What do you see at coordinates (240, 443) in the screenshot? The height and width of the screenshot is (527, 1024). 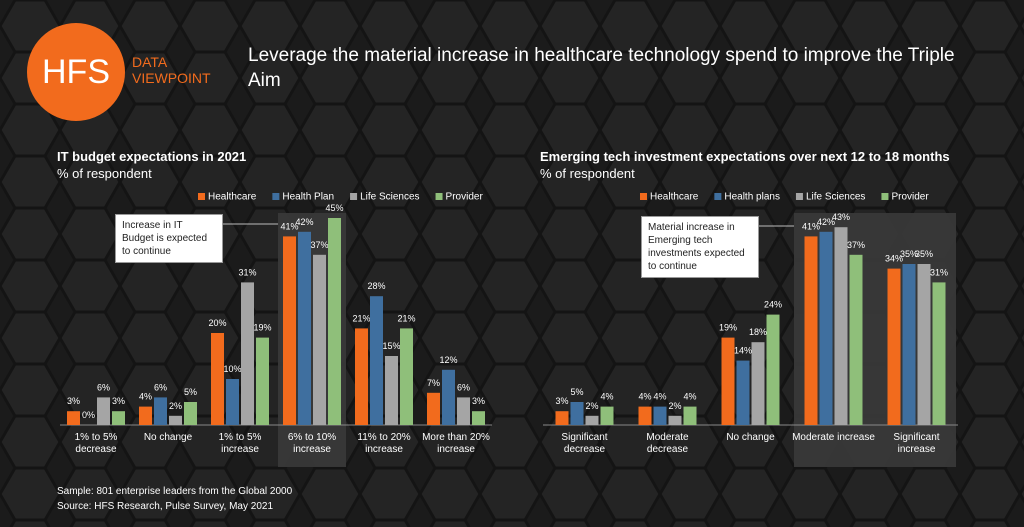 I see `x-tick-label: 1% to 5% increase` at bounding box center [240, 443].